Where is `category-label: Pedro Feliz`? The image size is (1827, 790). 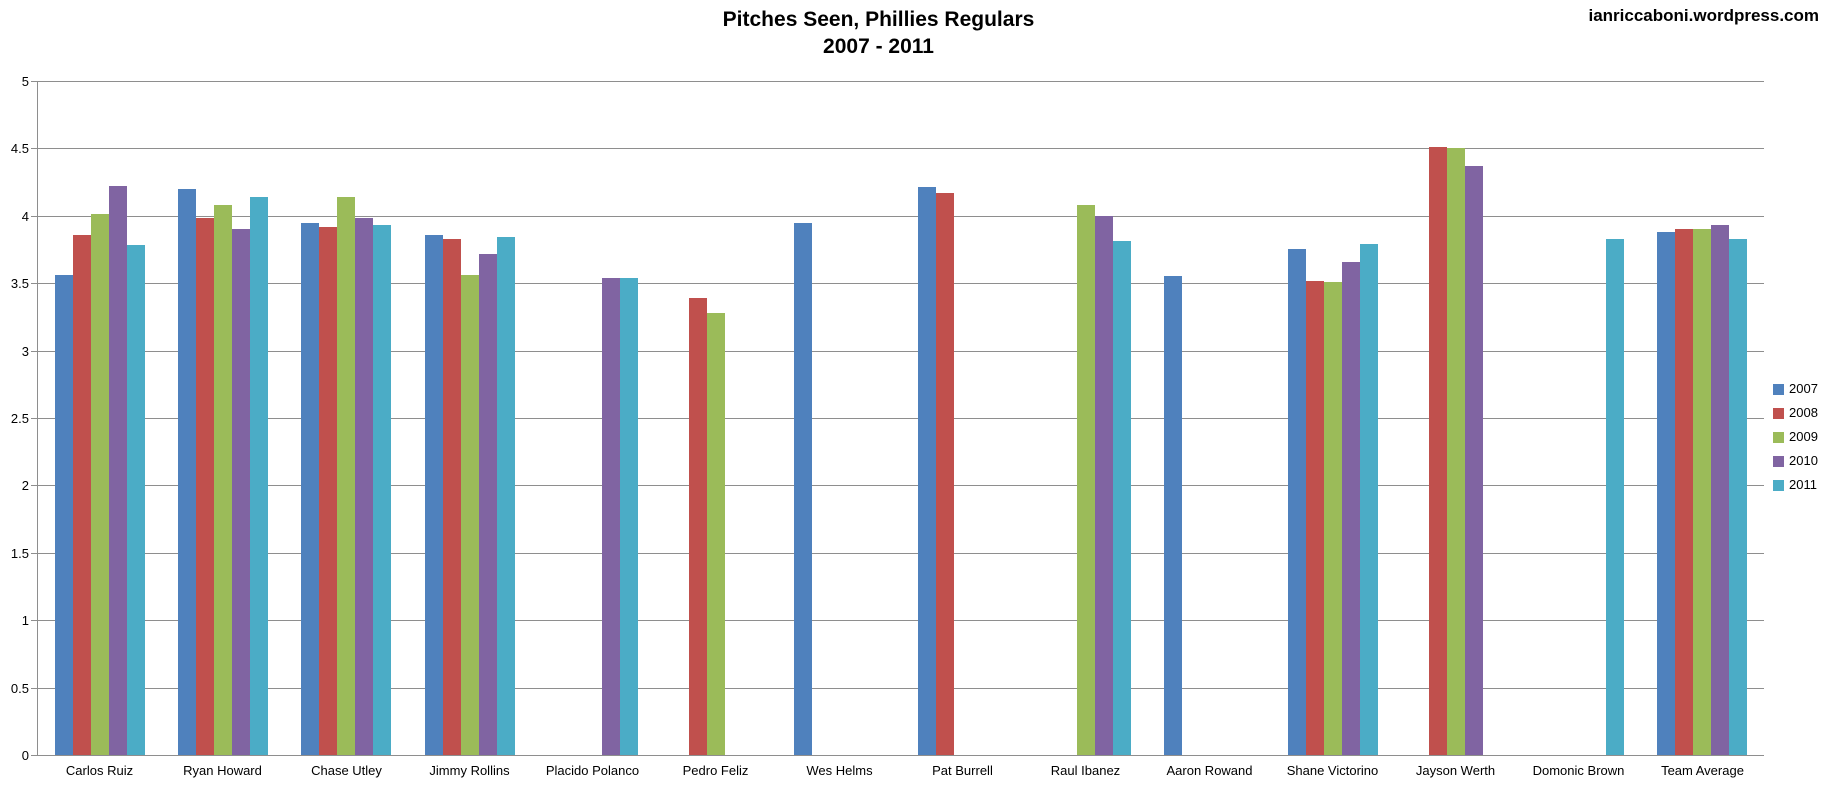
category-label: Pedro Feliz is located at coordinates (715, 770).